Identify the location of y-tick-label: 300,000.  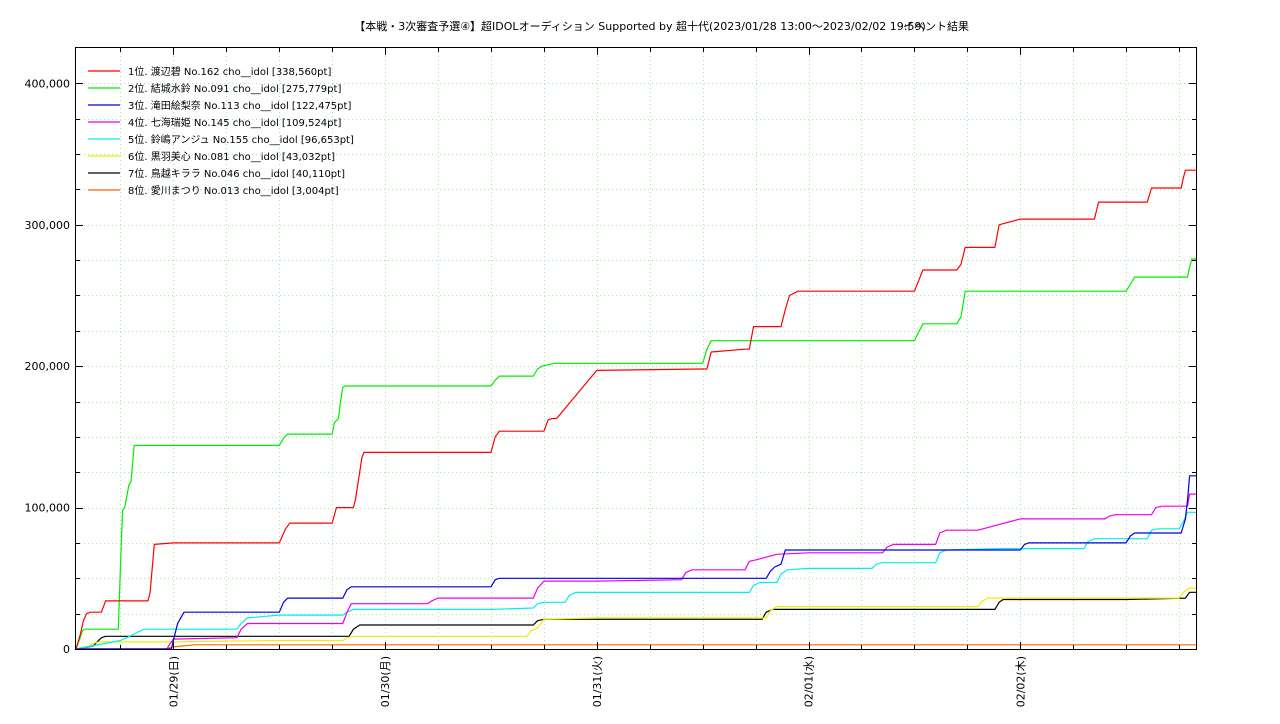
(48, 225).